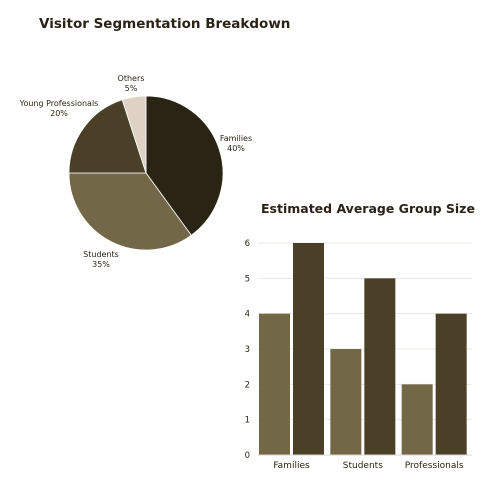 This screenshot has height=500, width=500. What do you see at coordinates (101, 254) in the screenshot?
I see `pie-label-students: Students` at bounding box center [101, 254].